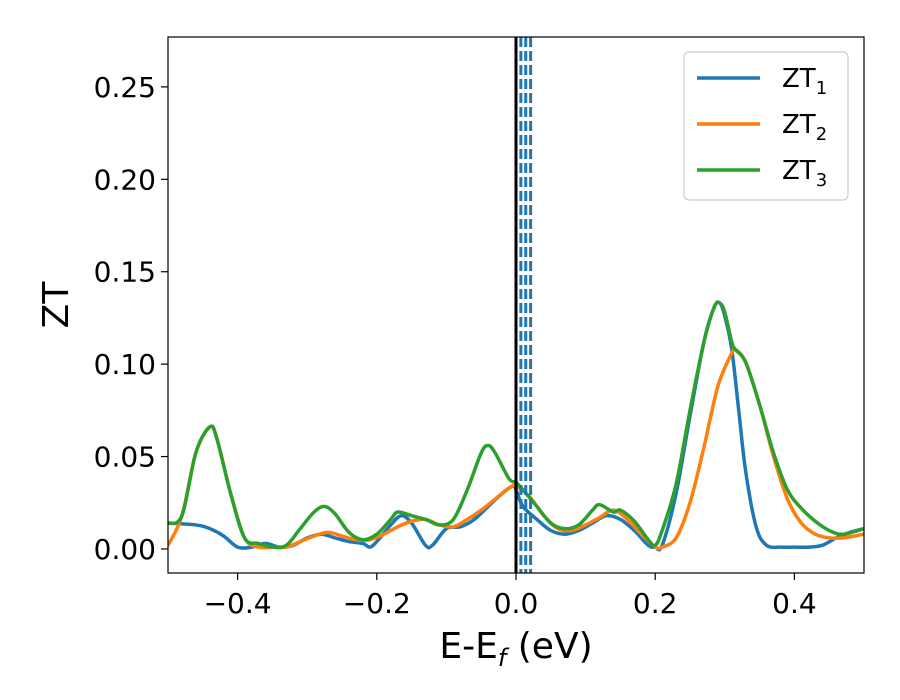  Describe the element at coordinates (549, 646) in the screenshot. I see `x-axis-title-unit: (eV)` at that location.